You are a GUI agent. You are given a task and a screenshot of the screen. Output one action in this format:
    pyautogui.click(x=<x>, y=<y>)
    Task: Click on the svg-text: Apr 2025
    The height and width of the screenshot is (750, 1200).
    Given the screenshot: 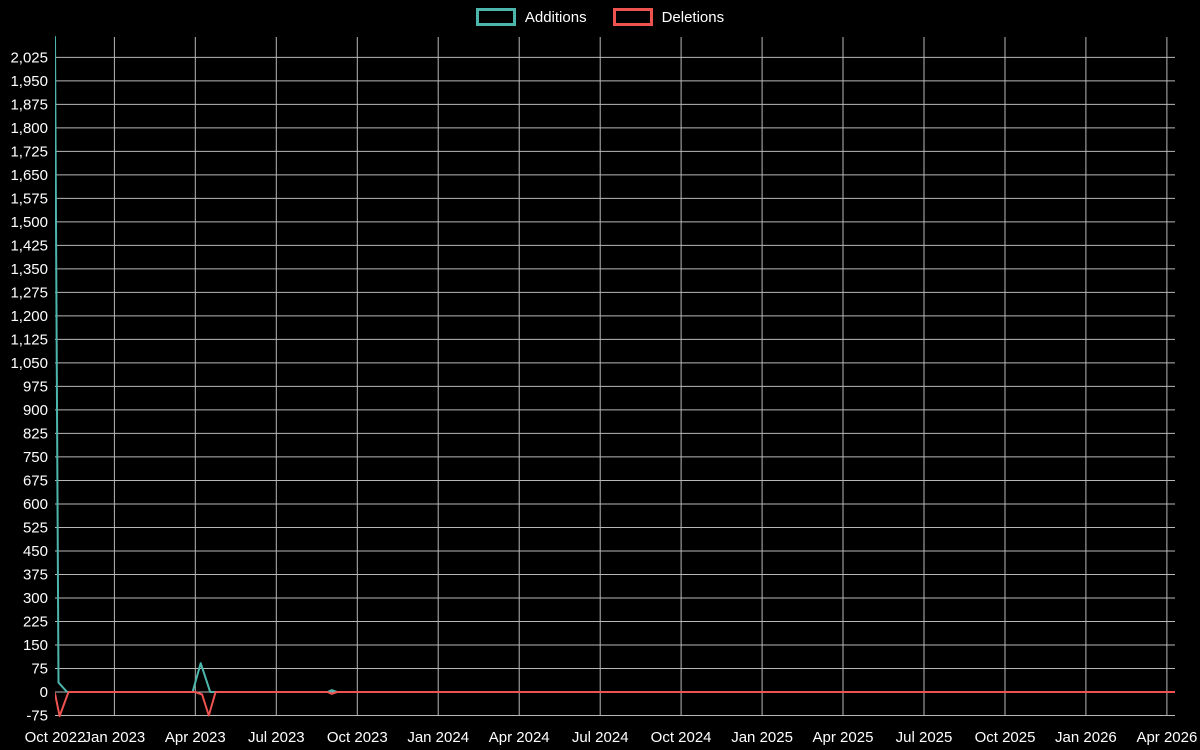 What is the action you would take?
    pyautogui.click(x=843, y=737)
    